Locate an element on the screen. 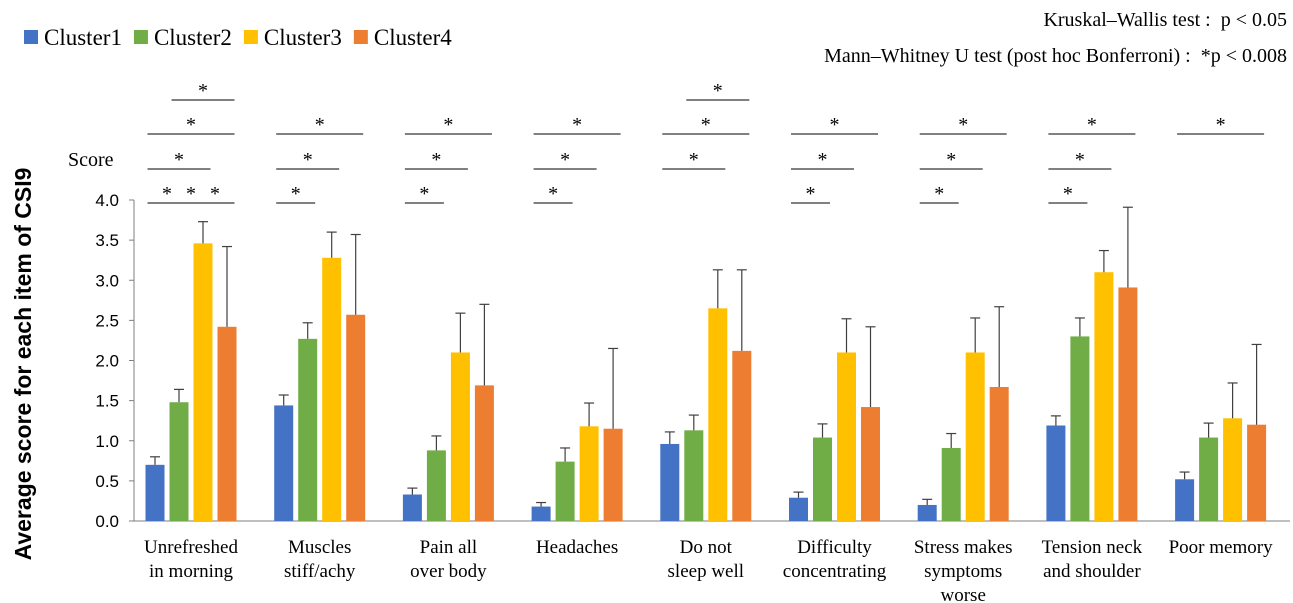  x-tick-label-8: Tension neck is located at coordinates (1092, 547).